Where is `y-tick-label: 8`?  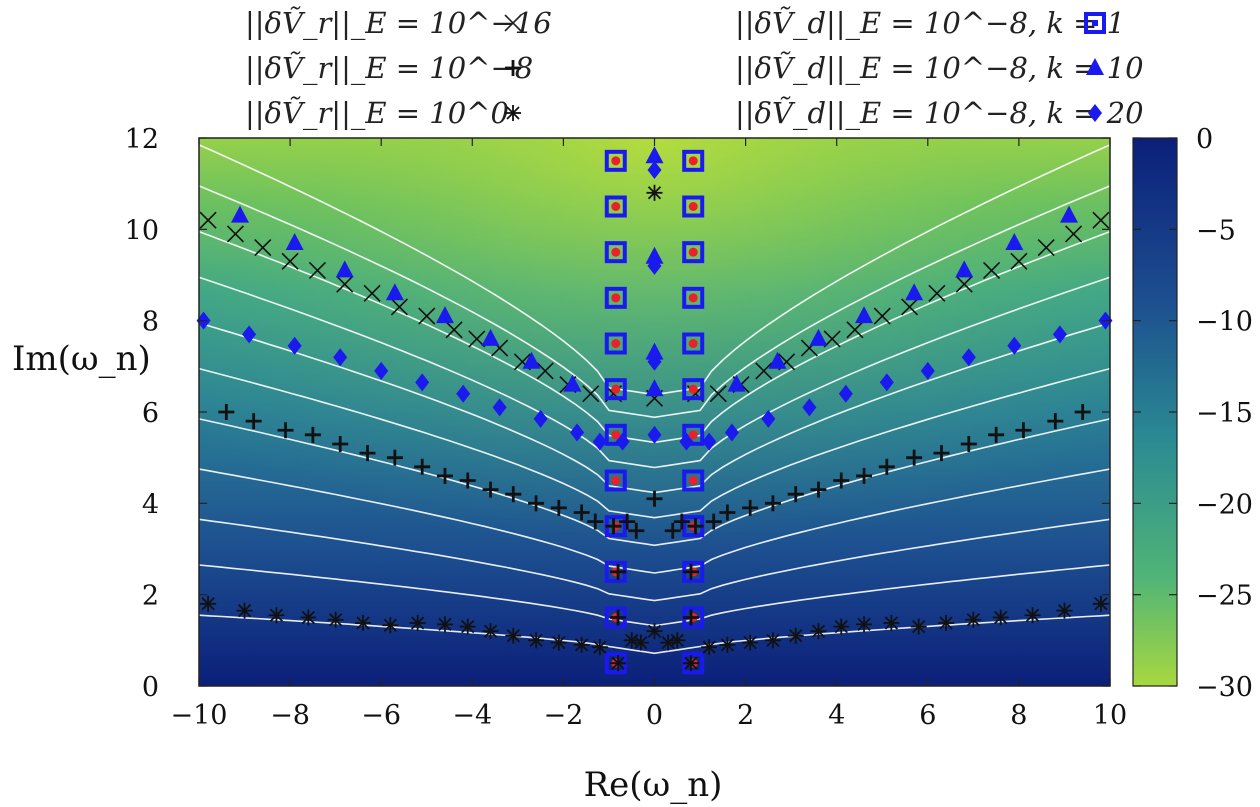
y-tick-label: 8 is located at coordinates (150, 322).